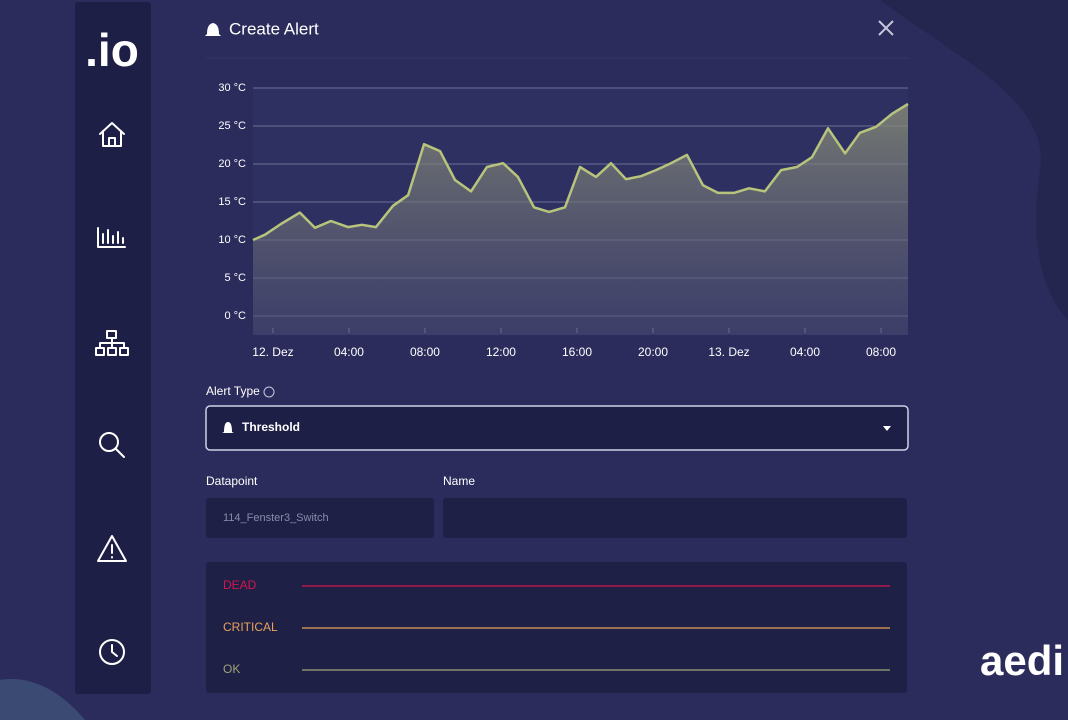 The image size is (1068, 720). I want to click on x-tick-label: 12. Dez, so click(272, 352).